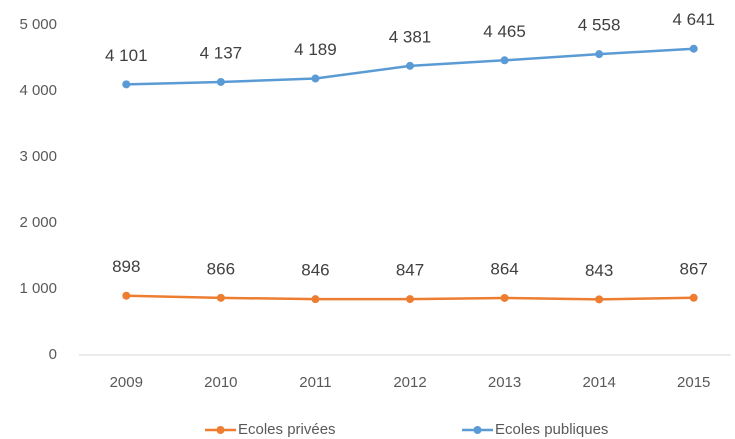  Describe the element at coordinates (693, 19) in the screenshot. I see `data-label: 4 641` at that location.